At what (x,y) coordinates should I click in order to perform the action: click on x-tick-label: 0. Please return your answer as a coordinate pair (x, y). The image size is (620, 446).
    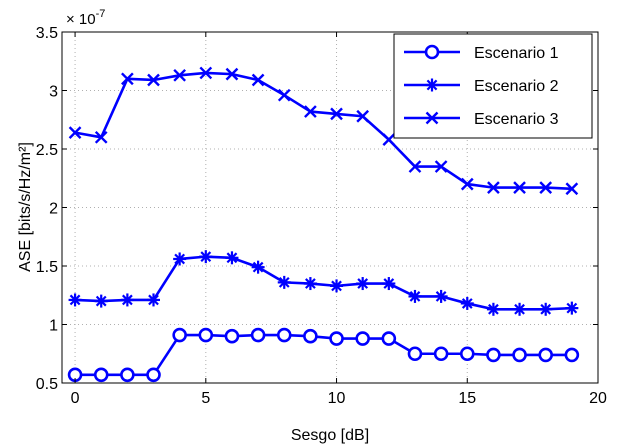
    Looking at the image, I should click on (75, 398).